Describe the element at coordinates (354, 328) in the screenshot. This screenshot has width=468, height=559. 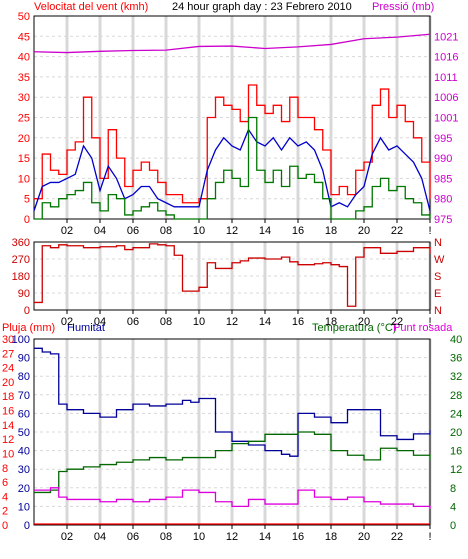
I see `temperature-title: Temperatura (°C)` at that location.